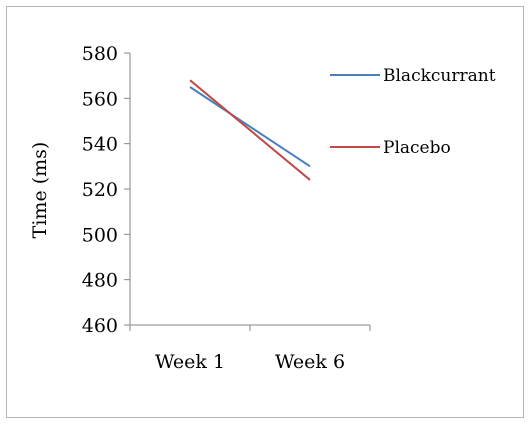 This screenshot has height=426, width=532. What do you see at coordinates (439, 76) in the screenshot?
I see `legend-label-blackcurrant: Blackcurrant` at bounding box center [439, 76].